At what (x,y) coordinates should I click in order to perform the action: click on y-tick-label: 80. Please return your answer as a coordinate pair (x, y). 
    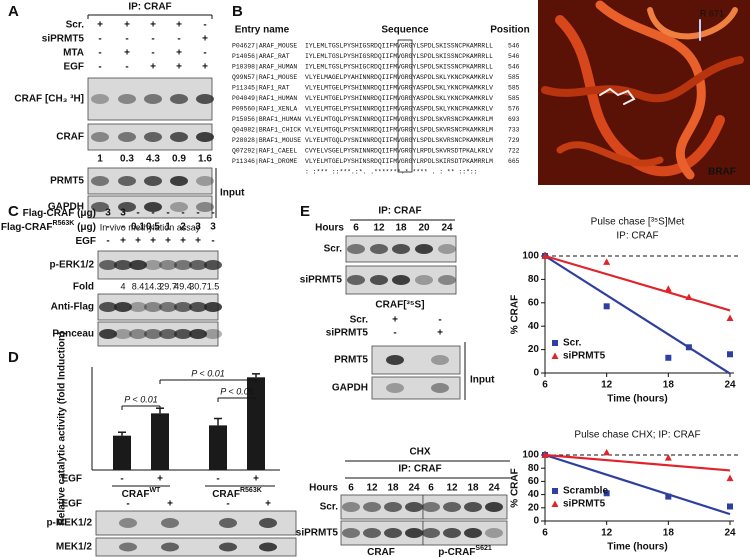
    Looking at the image, I should click on (534, 468).